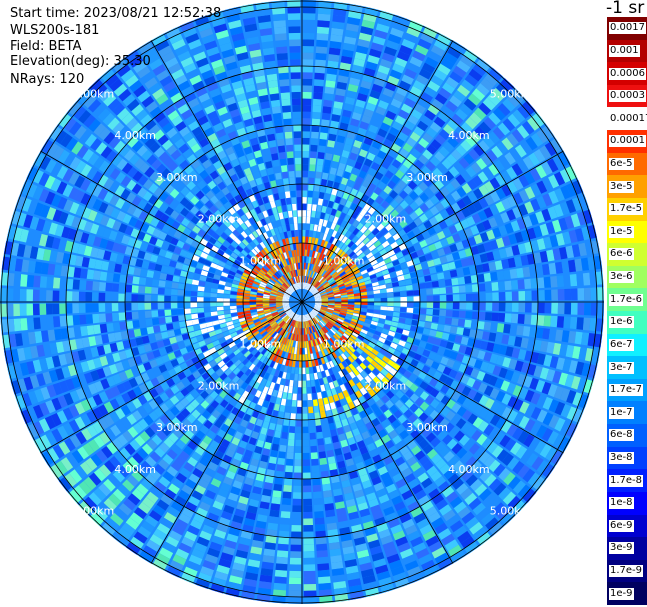  Describe the element at coordinates (627, 28) in the screenshot. I see `colorbar-tick-label: 0.0017` at that location.